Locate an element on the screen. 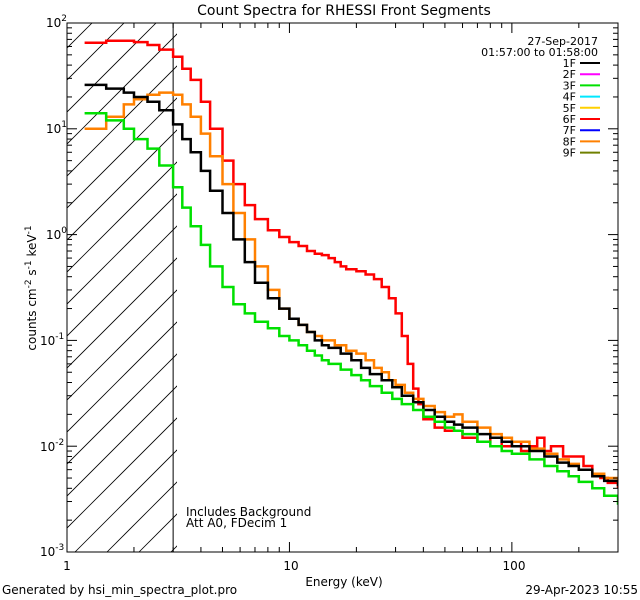 Image resolution: width=640 pixels, height=600 pixels. legend-label-6F: 6F is located at coordinates (569, 119).